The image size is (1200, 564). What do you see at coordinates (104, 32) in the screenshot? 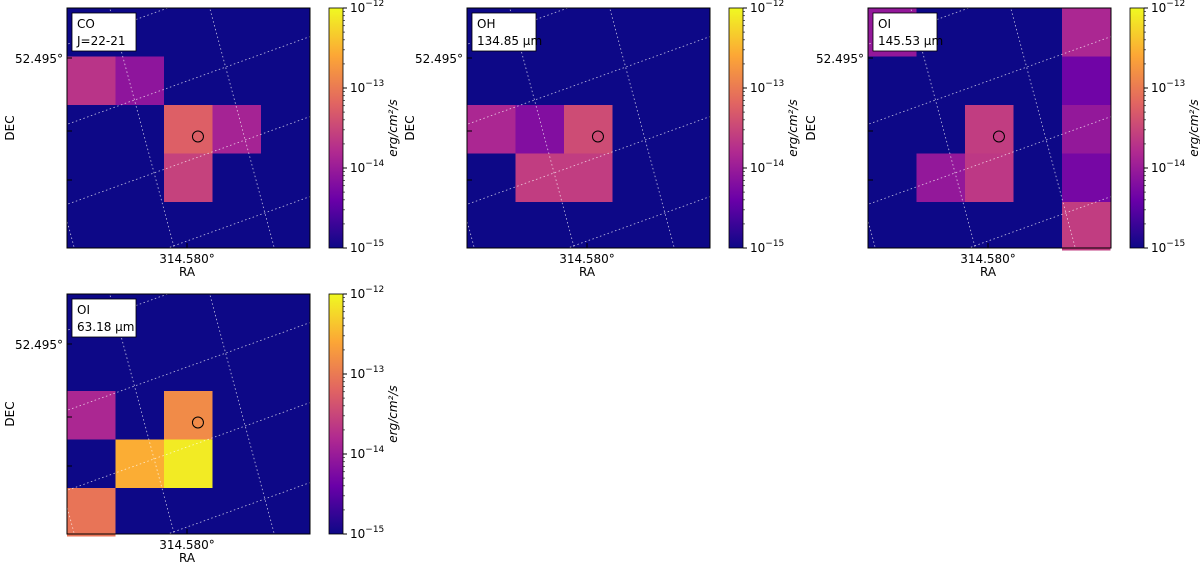
I see `line-label: CO J=22-21` at bounding box center [104, 32].